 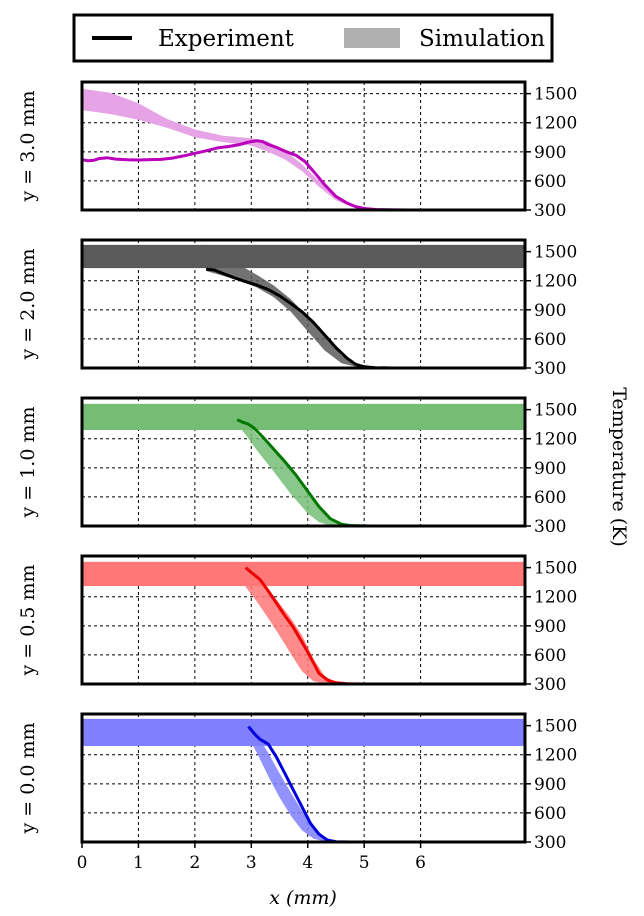 What do you see at coordinates (482, 39) in the screenshot?
I see `legend-simulation-label: Simulation` at bounding box center [482, 39].